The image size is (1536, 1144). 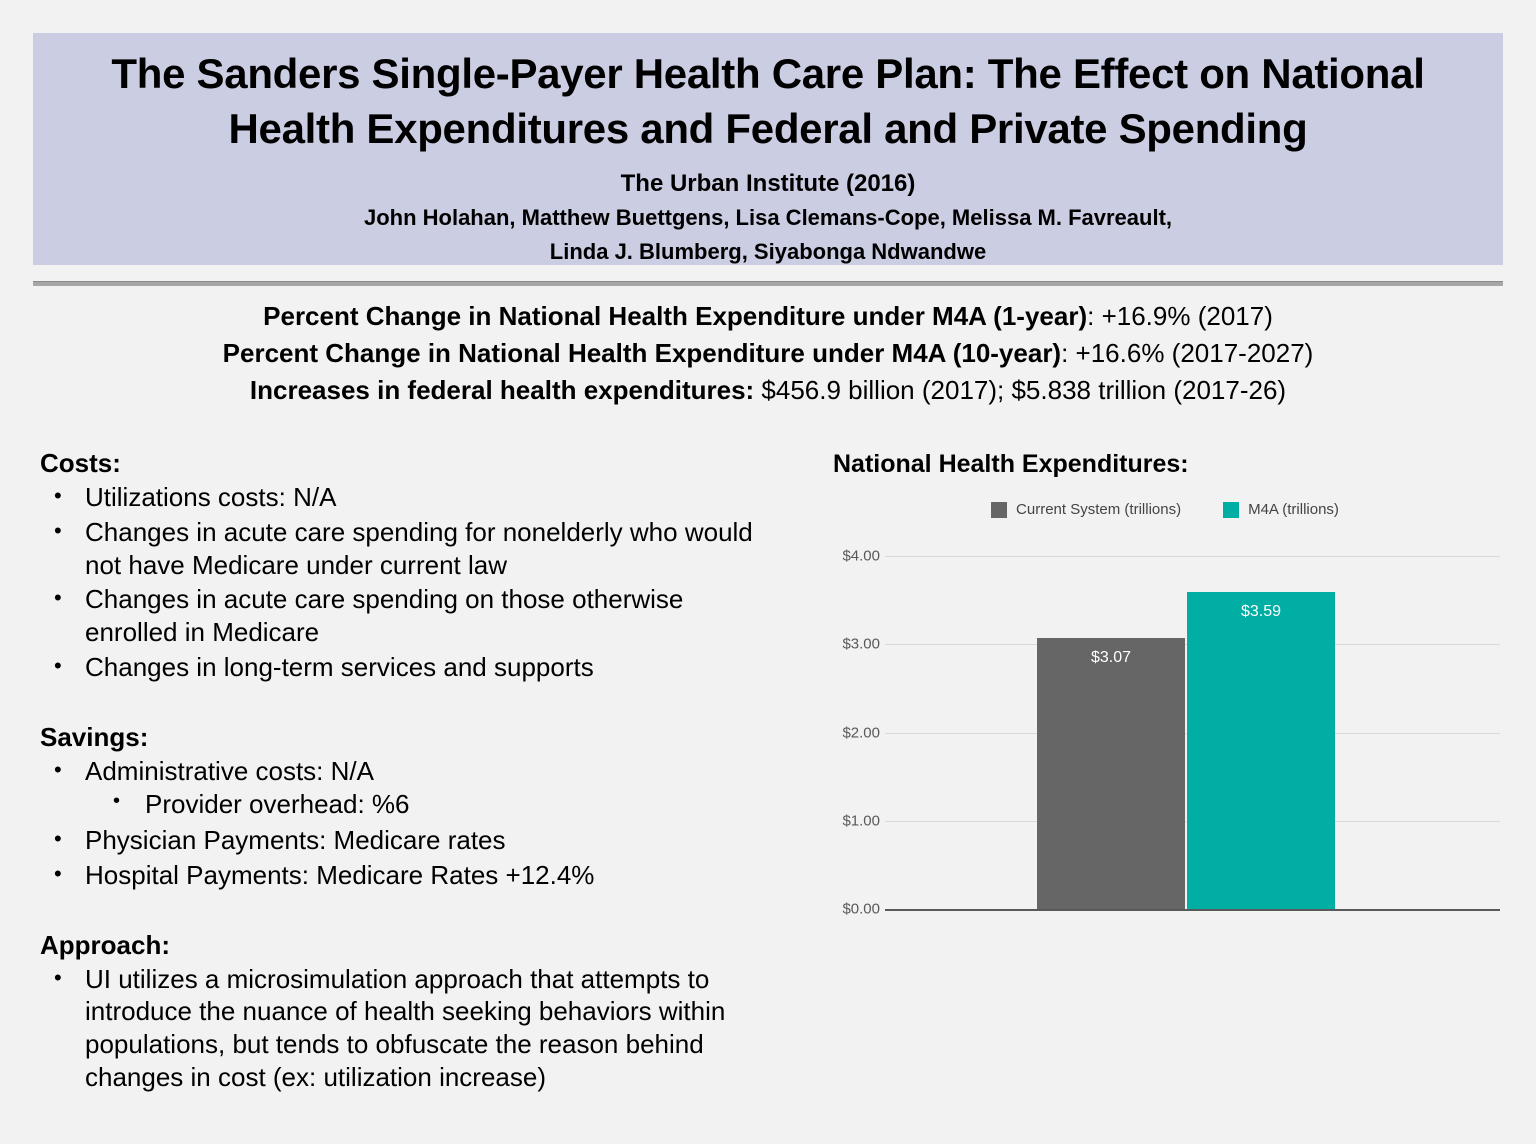 What do you see at coordinates (295, 840) in the screenshot?
I see `bullet-text: Physician Payments: Medicare rates` at bounding box center [295, 840].